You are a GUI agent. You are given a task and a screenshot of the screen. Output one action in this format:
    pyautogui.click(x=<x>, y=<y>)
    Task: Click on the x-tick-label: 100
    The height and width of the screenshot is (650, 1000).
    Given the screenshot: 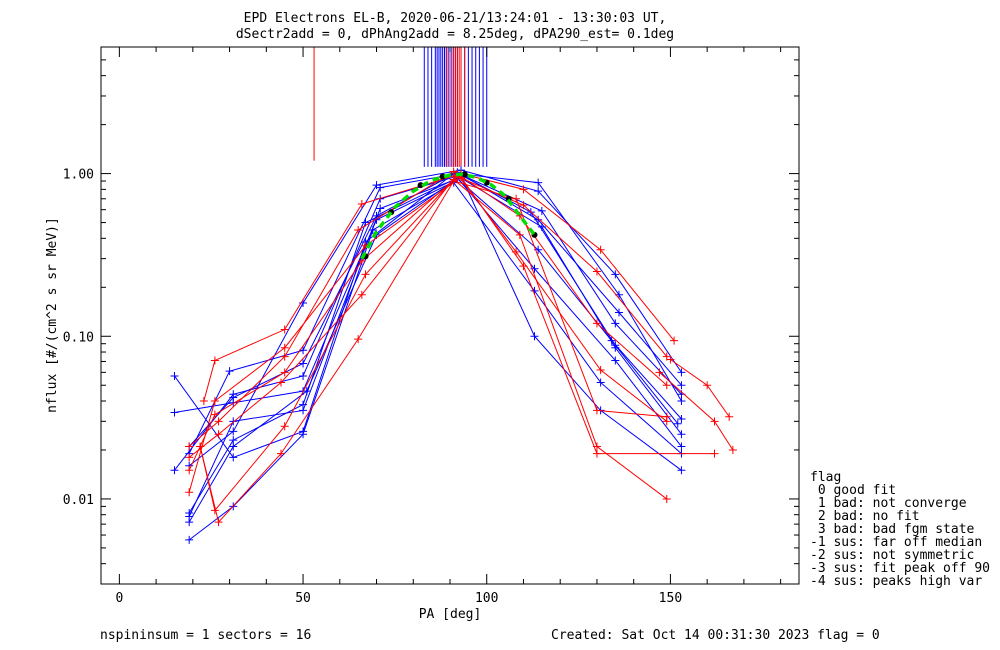 What is the action you would take?
    pyautogui.click(x=486, y=598)
    